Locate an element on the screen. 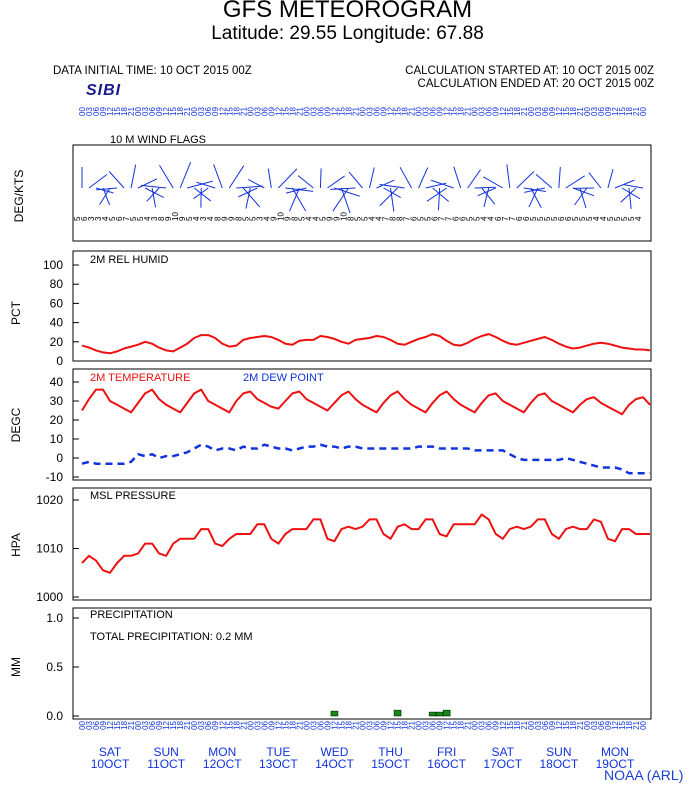 The height and width of the screenshot is (787, 695). pressure-tick-label: 1020 is located at coordinates (49, 500).